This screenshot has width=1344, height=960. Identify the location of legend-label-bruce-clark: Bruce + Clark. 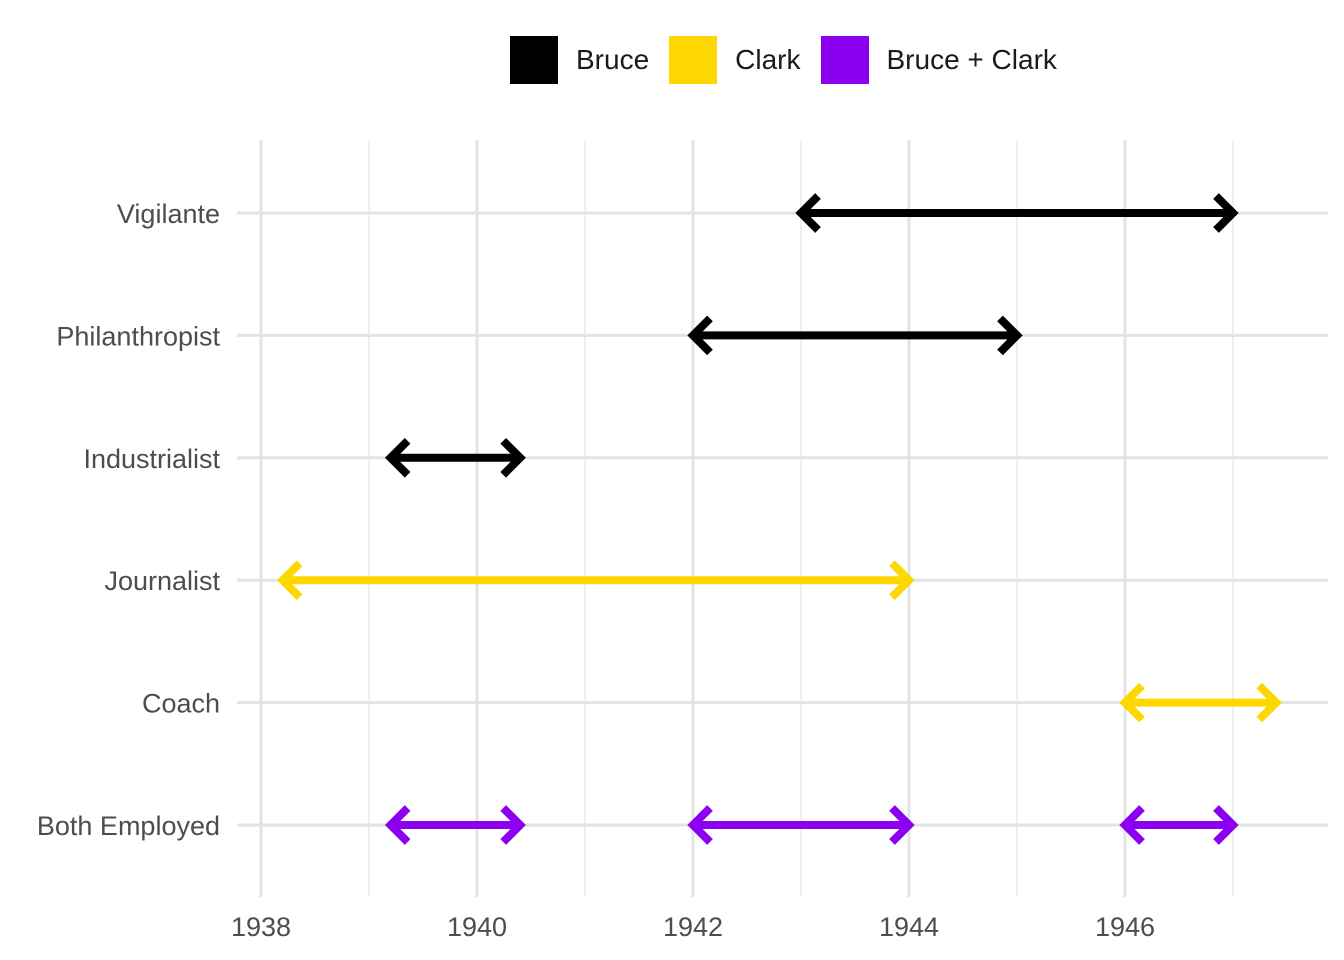
(971, 59).